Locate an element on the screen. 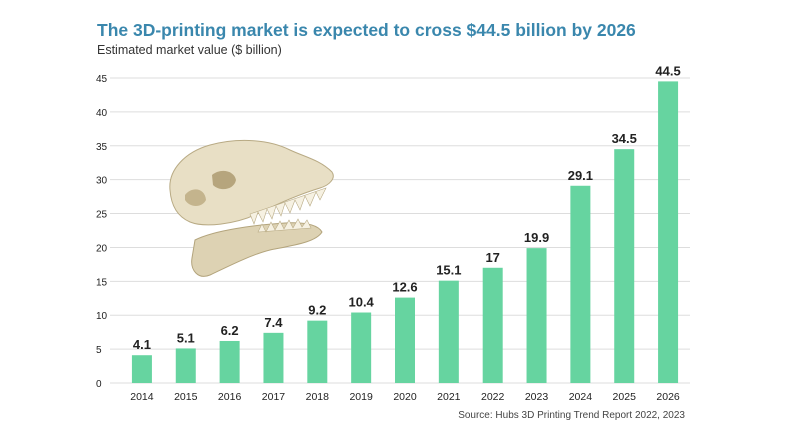  y-tick-label: 20 is located at coordinates (102, 248).